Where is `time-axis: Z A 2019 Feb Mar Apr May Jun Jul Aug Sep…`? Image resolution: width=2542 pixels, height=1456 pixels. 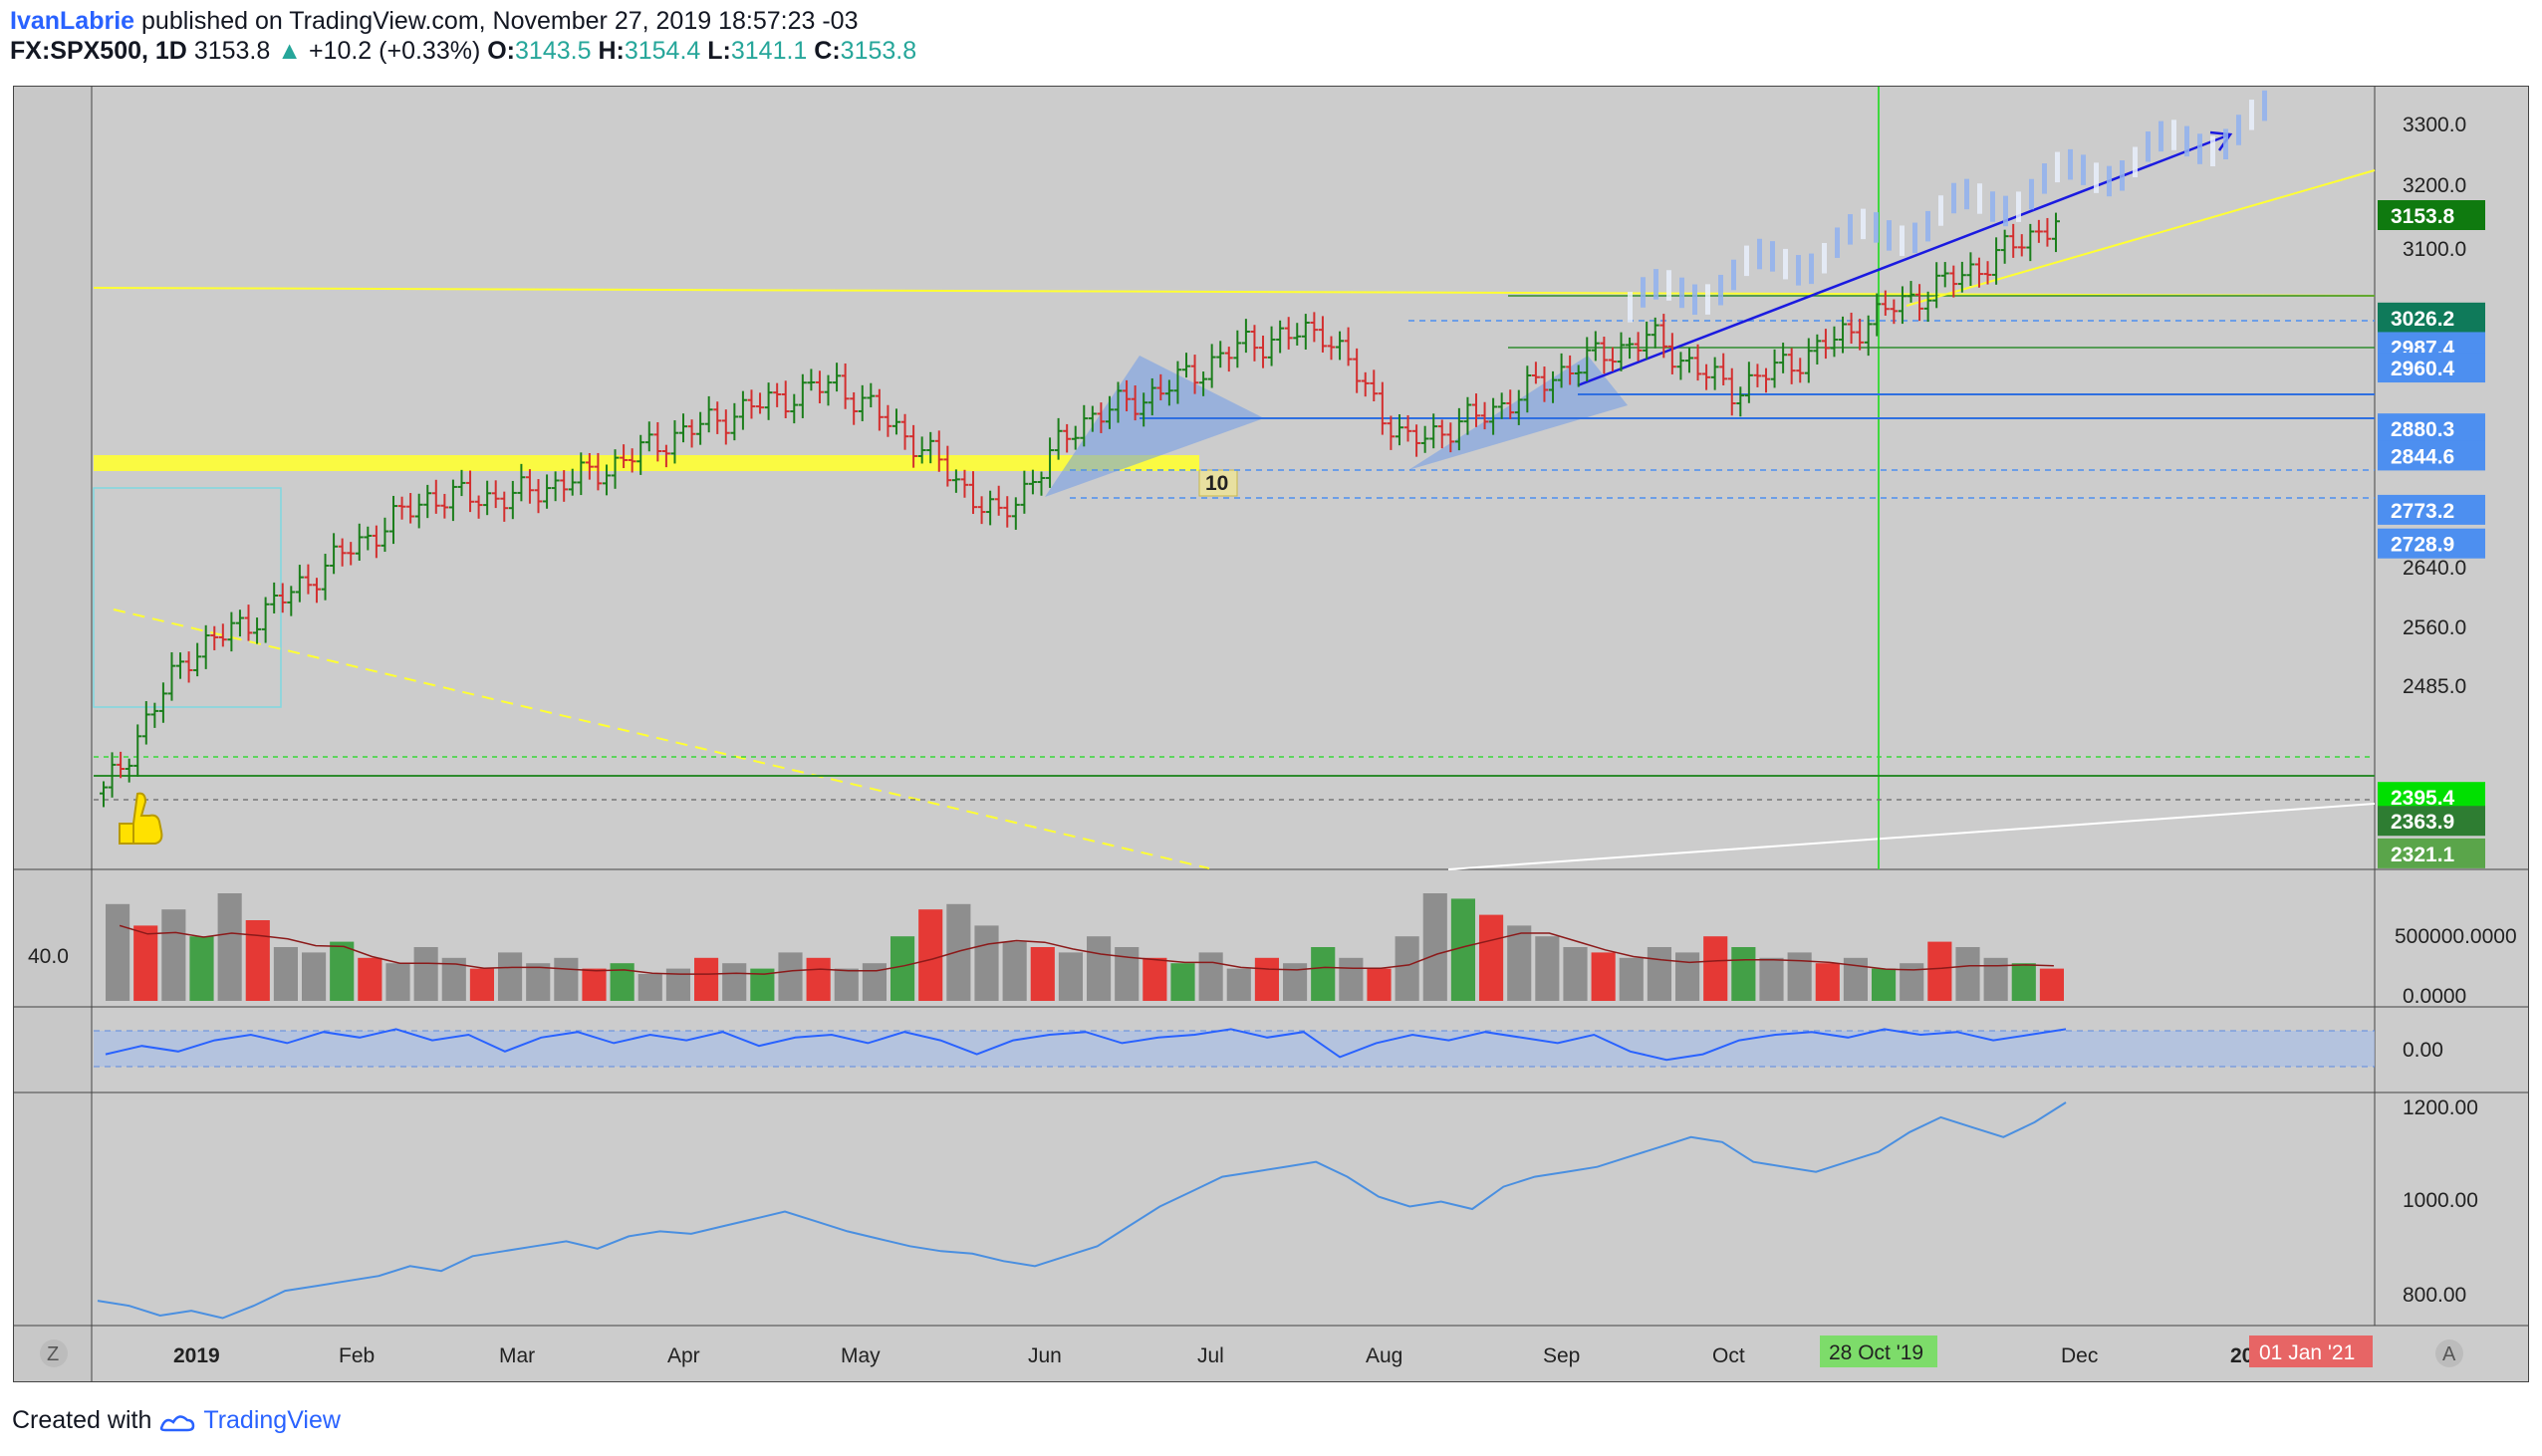 time-axis: Z A 2019 Feb Mar Apr May Jun Jul Aug Sep… is located at coordinates (1251, 1351).